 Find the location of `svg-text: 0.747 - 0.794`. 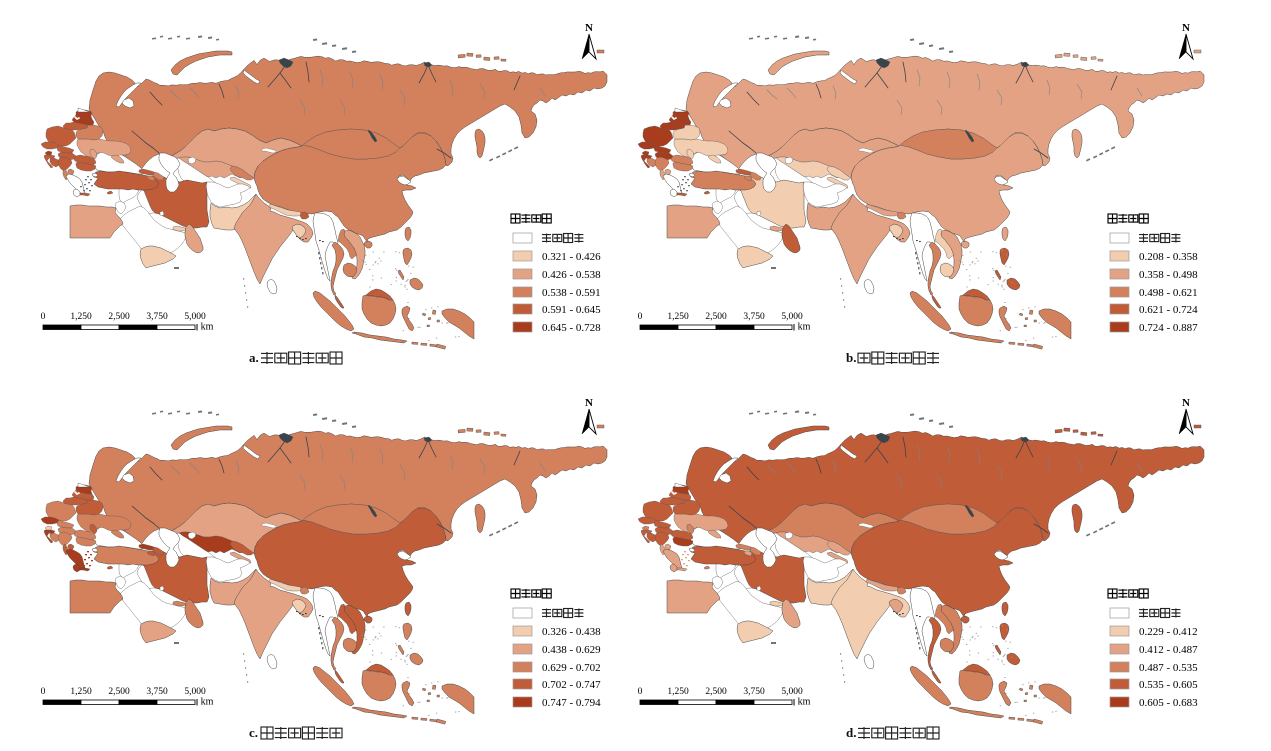

svg-text: 0.747 - 0.794 is located at coordinates (571, 703).